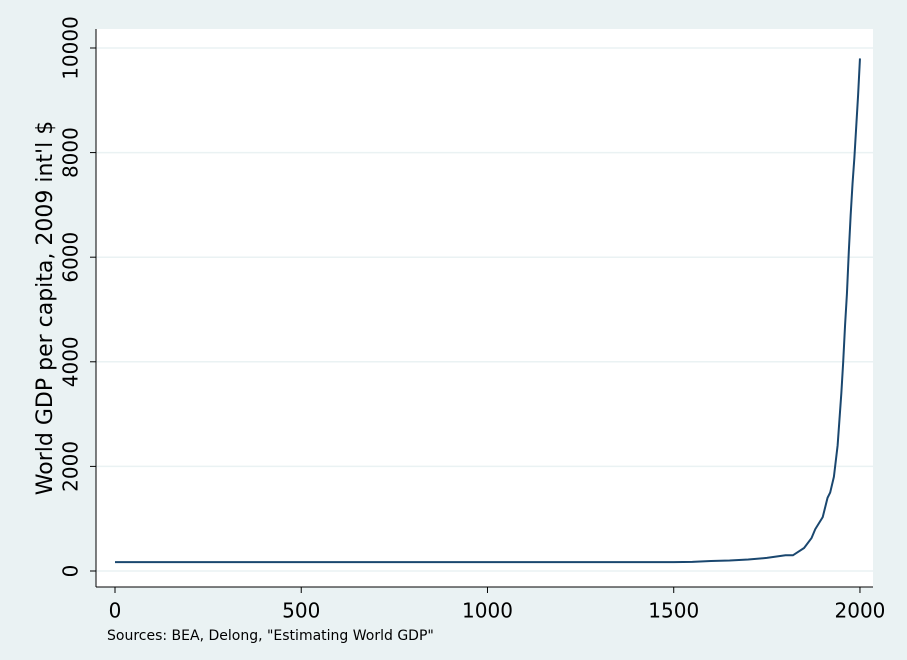 This screenshot has height=660, width=907. Describe the element at coordinates (860, 611) in the screenshot. I see `x-tick-label: 2000` at that location.